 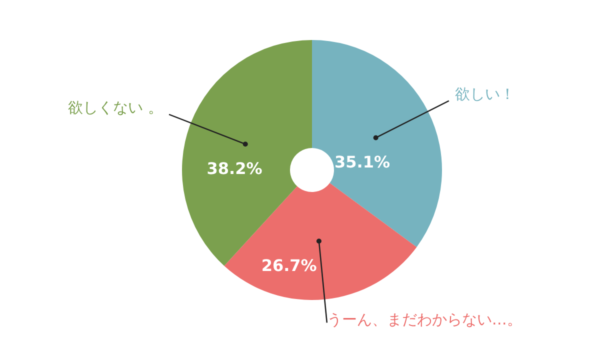 What do you see at coordinates (362, 162) in the screenshot?
I see `data-label: 35.1%` at bounding box center [362, 162].